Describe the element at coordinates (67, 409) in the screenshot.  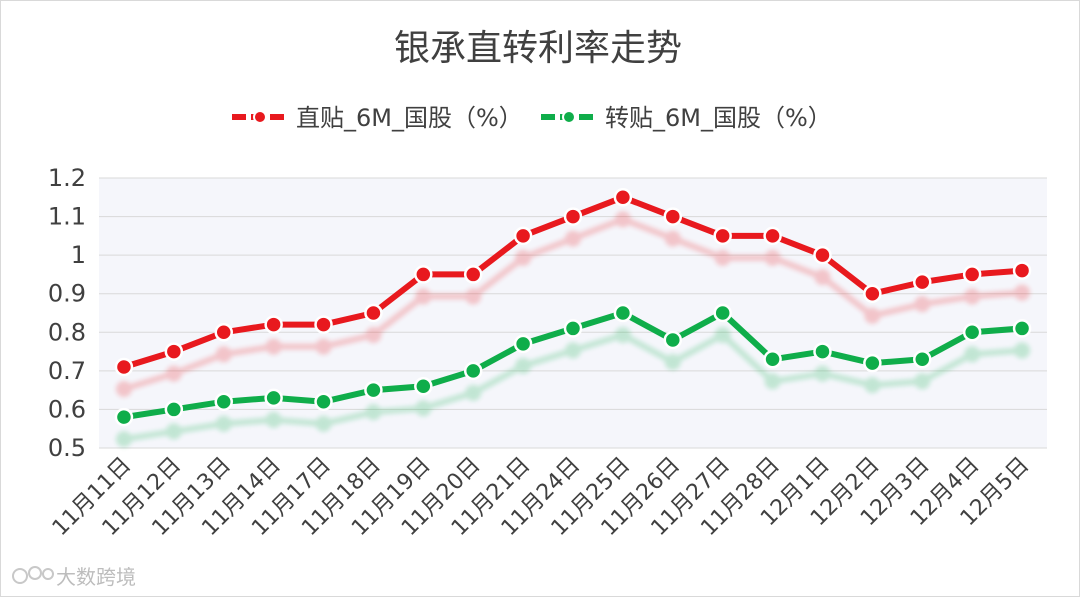
I see `y-tick-label: 0.6` at that location.